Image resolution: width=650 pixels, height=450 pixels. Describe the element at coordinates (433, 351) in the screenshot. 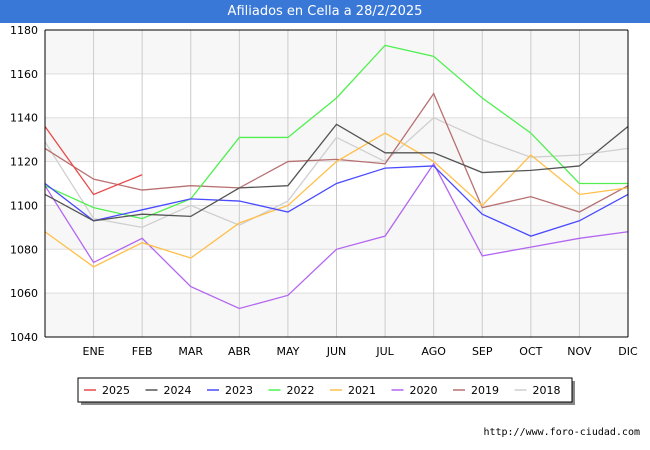

I see `x-tick-label: AGO` at that location.